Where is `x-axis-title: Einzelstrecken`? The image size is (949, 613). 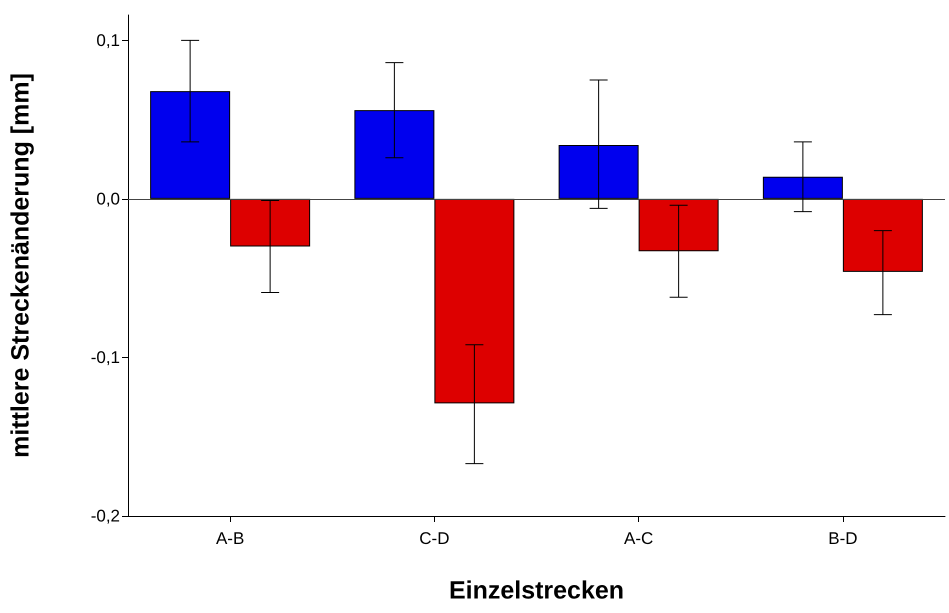
x-axis-title: Einzelstrecken is located at coordinates (536, 590).